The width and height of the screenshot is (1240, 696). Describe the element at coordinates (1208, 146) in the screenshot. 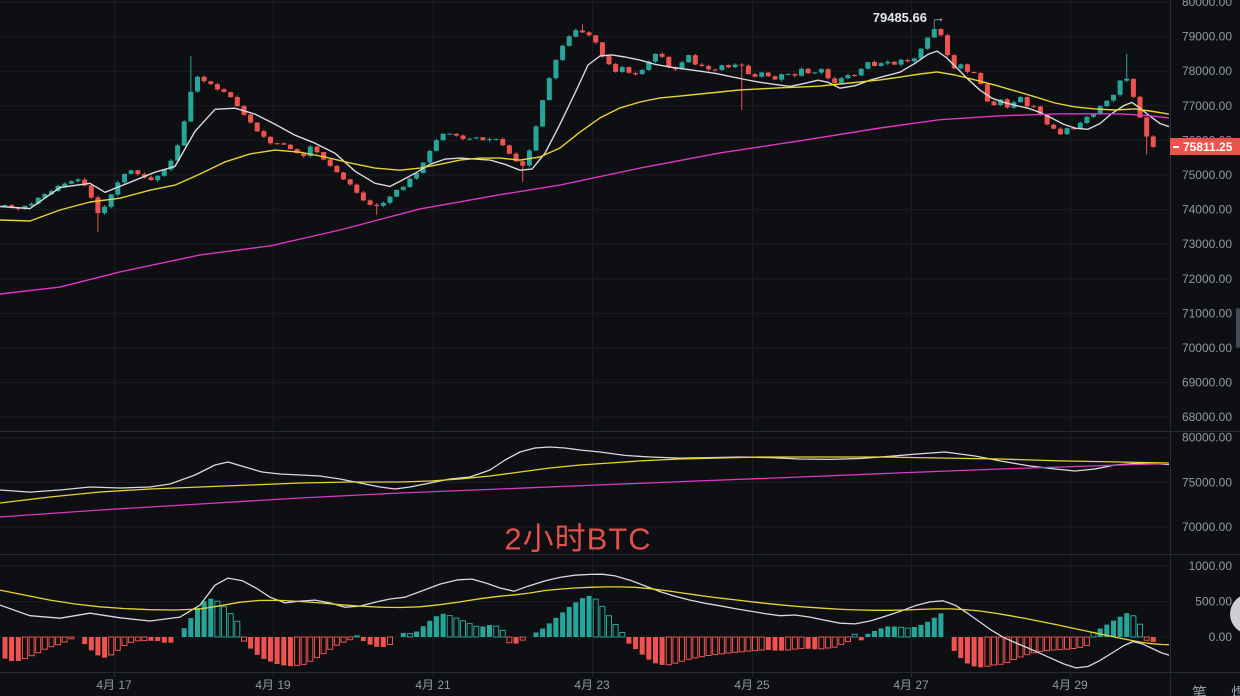

I see `last-price-value: 75811.25` at that location.